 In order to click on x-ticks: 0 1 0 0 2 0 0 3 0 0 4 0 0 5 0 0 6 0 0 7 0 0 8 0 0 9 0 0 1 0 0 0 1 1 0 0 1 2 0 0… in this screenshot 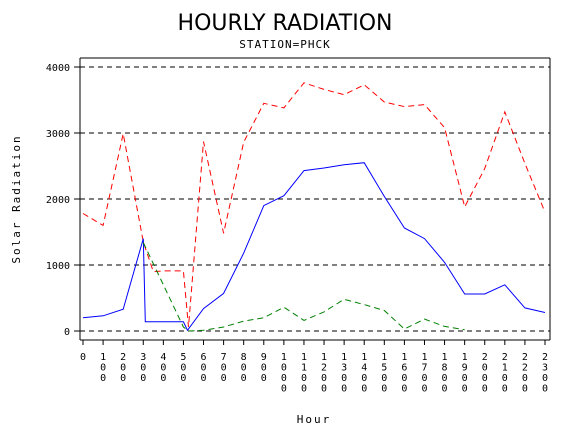, I will do `click(314, 367)`.